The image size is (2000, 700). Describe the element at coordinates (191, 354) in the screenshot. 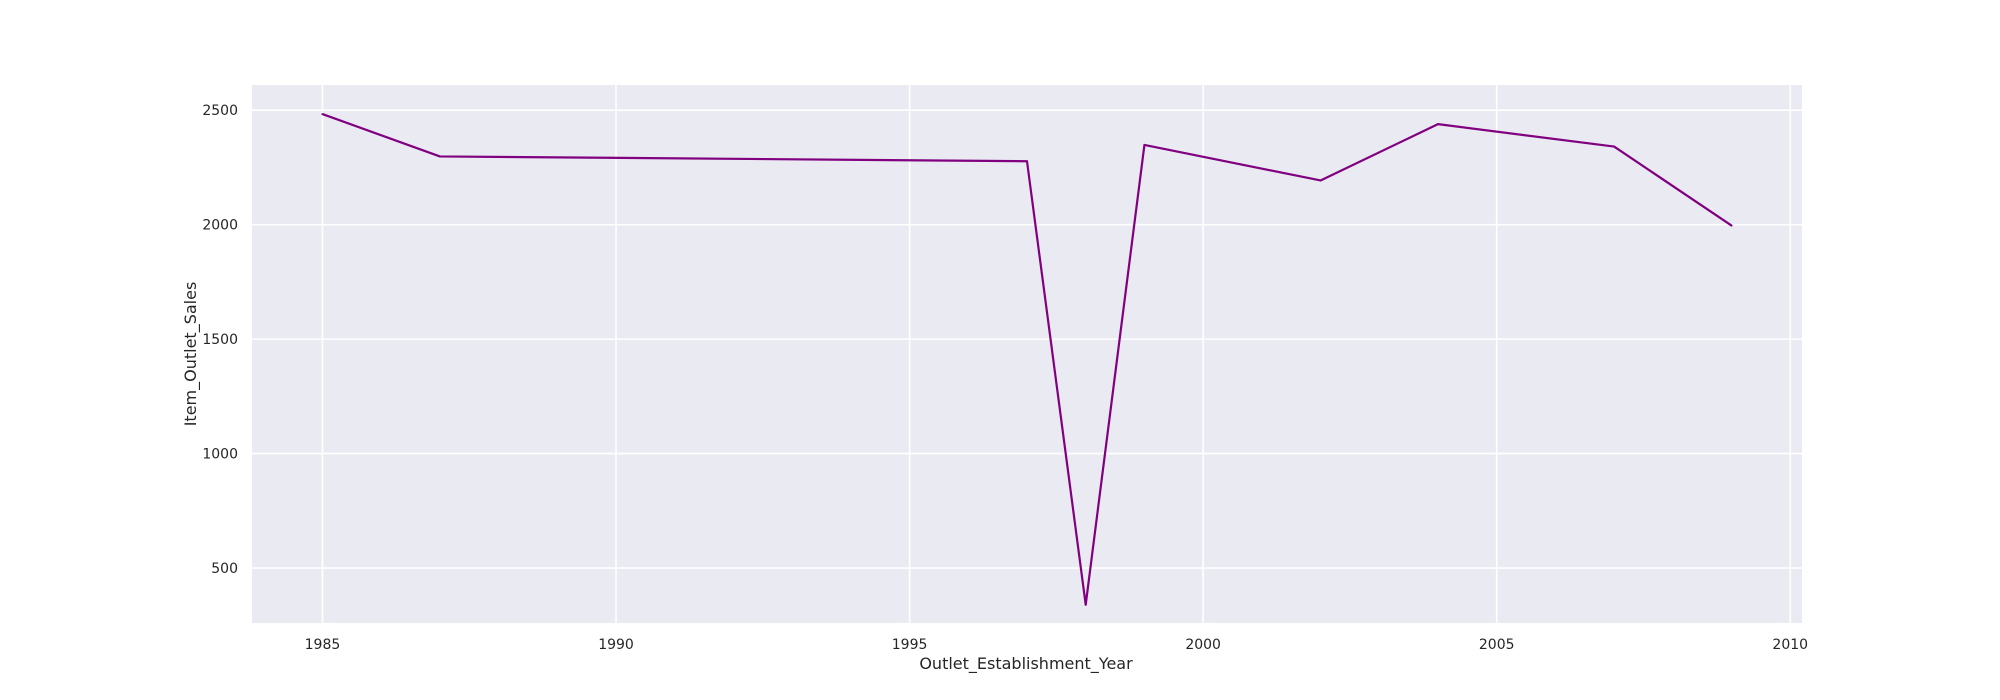

I see `y-axis-label: Item_Outlet_Sales` at that location.